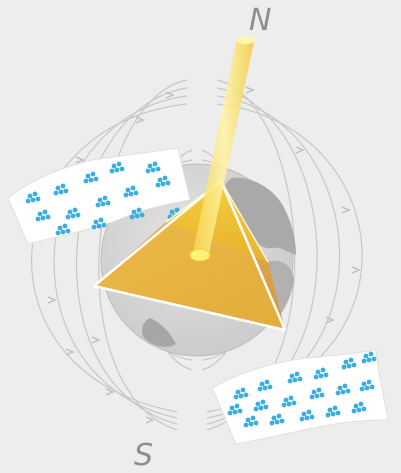 The image size is (401, 473). Describe the element at coordinates (144, 455) in the screenshot. I see `south-pole-label: S` at that location.